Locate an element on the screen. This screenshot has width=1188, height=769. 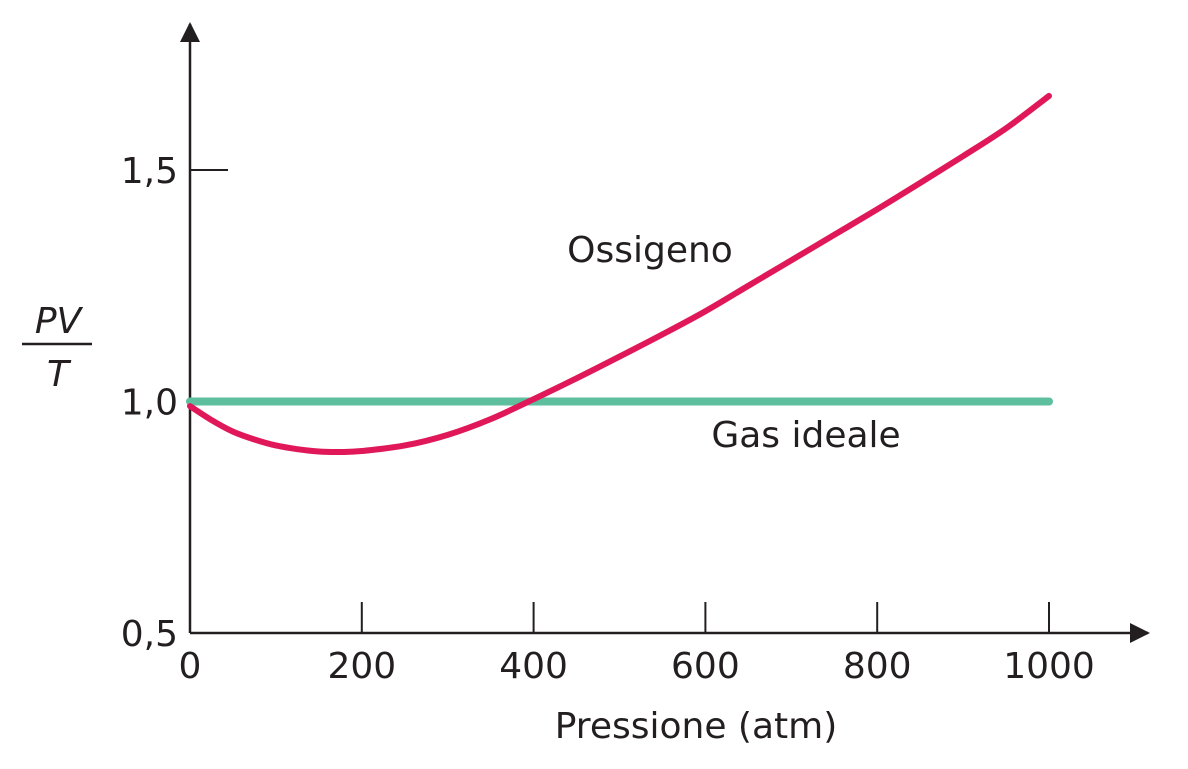
series-label-ossigeno: Ossigeno is located at coordinates (650, 250).